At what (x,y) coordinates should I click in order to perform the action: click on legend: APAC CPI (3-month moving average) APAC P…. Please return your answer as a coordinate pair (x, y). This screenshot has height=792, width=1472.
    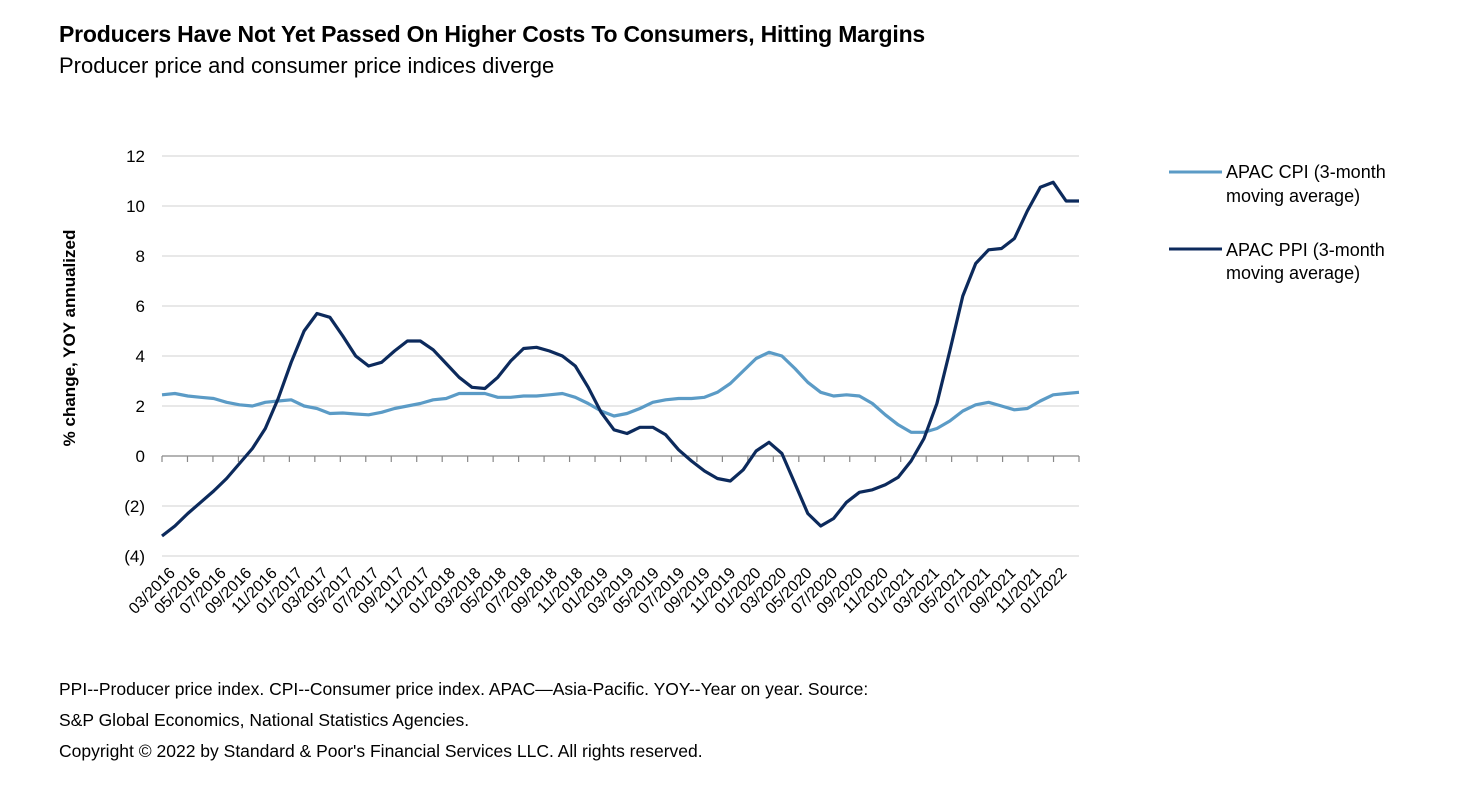
    Looking at the image, I should click on (1277, 222).